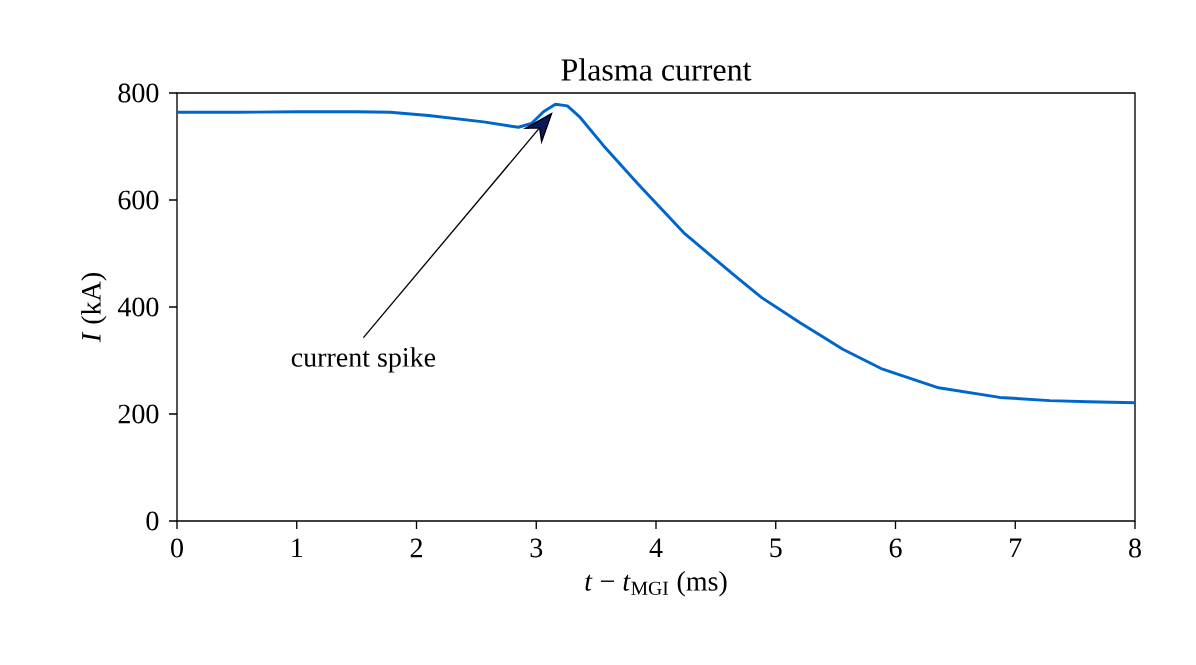 The width and height of the screenshot is (1196, 665). What do you see at coordinates (94, 308) in the screenshot?
I see `y-axis-title: I (kA)` at bounding box center [94, 308].